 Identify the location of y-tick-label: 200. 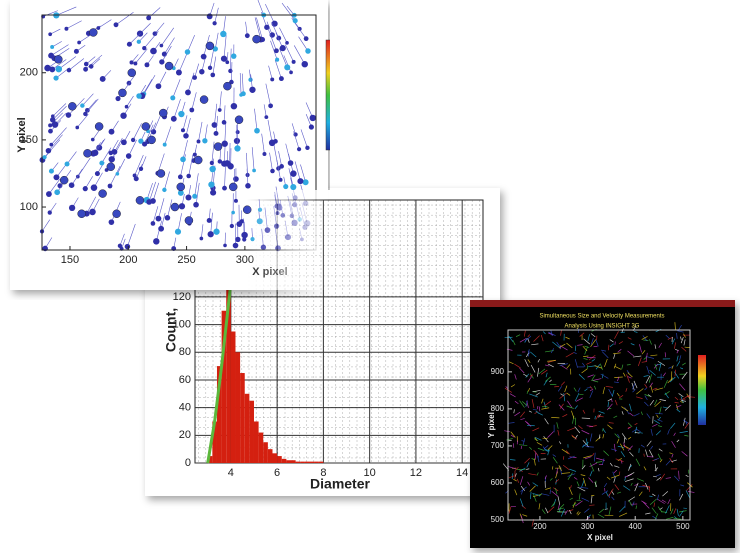
(29, 73).